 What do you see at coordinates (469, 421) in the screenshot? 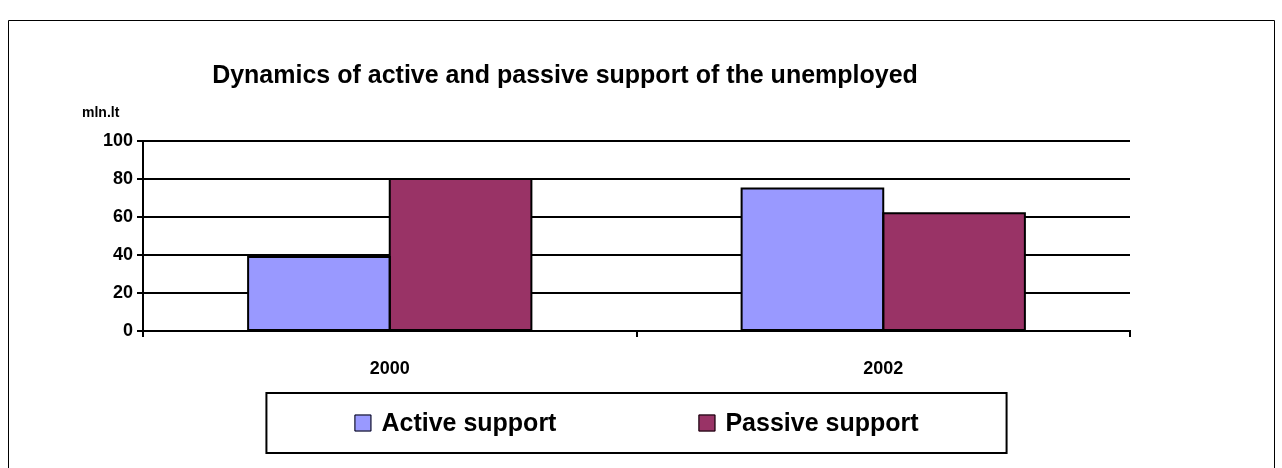
I see `legend-label: Active support` at bounding box center [469, 421].